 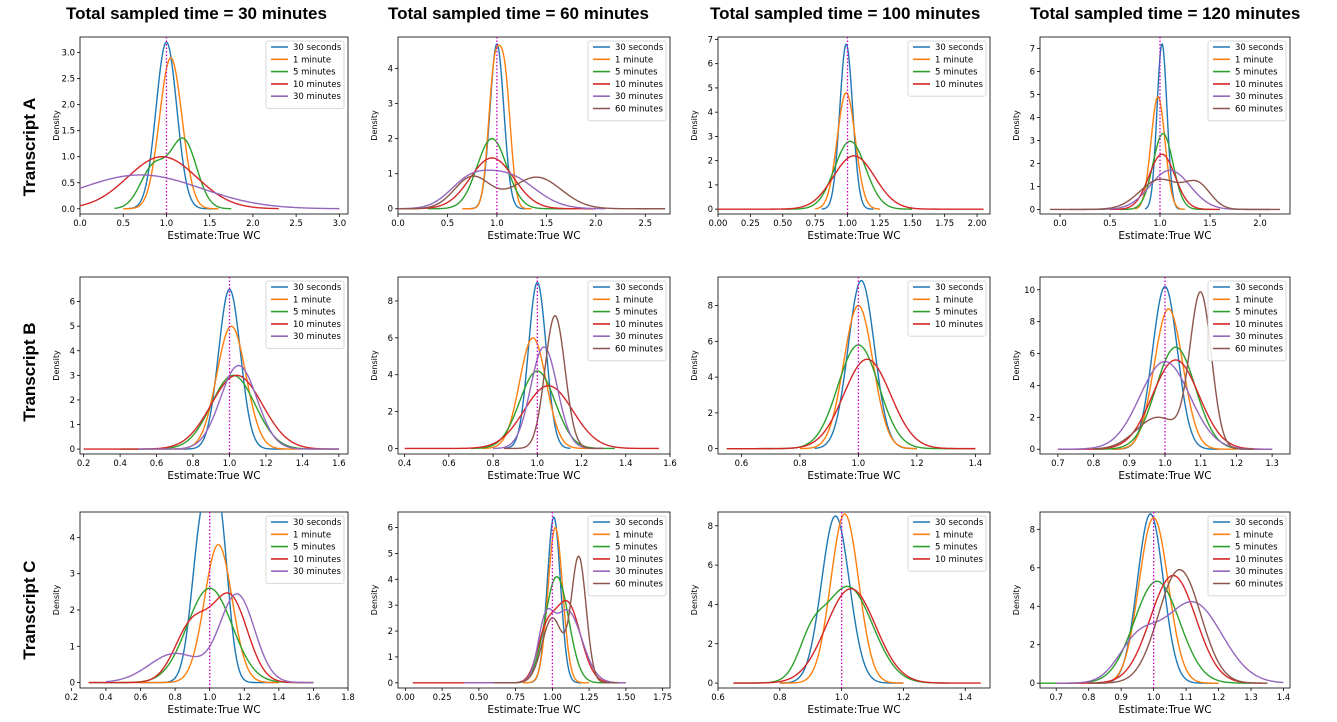 What do you see at coordinates (390, 554) in the screenshot?
I see `y-tick-label: 5` at bounding box center [390, 554].